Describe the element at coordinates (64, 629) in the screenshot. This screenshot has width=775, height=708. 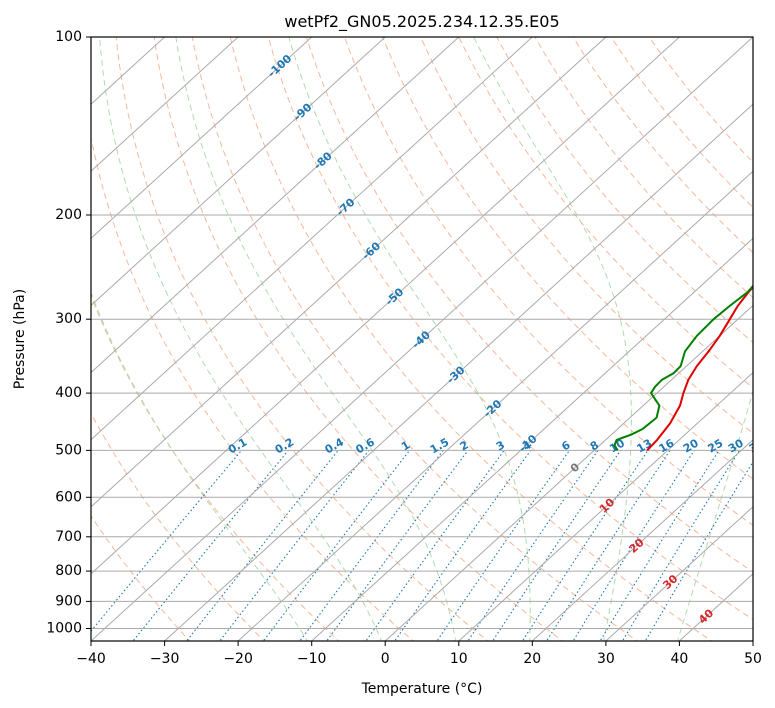
I see `y-tick-label: 1000` at that location.